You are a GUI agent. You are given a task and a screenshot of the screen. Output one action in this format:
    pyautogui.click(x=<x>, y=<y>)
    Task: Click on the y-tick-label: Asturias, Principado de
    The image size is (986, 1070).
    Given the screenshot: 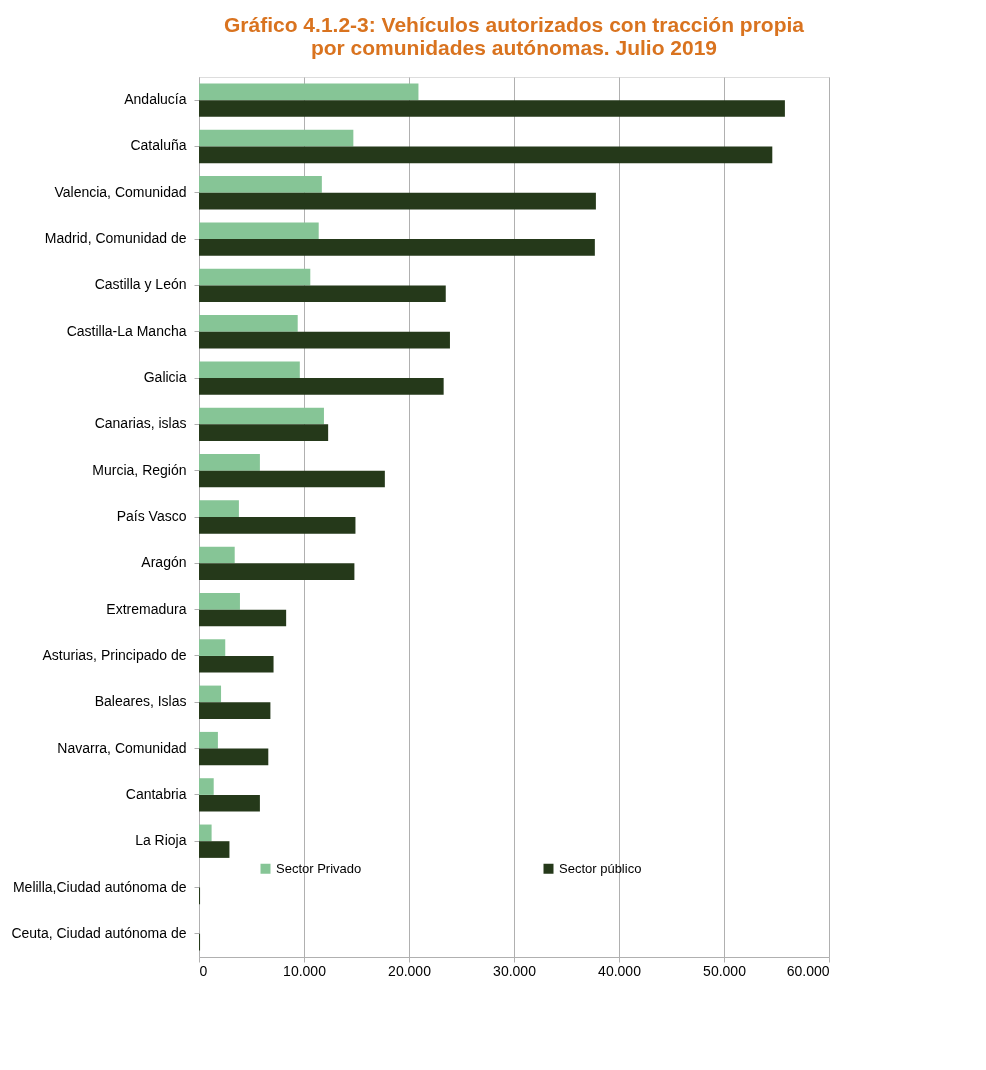 What is the action you would take?
    pyautogui.click(x=114, y=654)
    